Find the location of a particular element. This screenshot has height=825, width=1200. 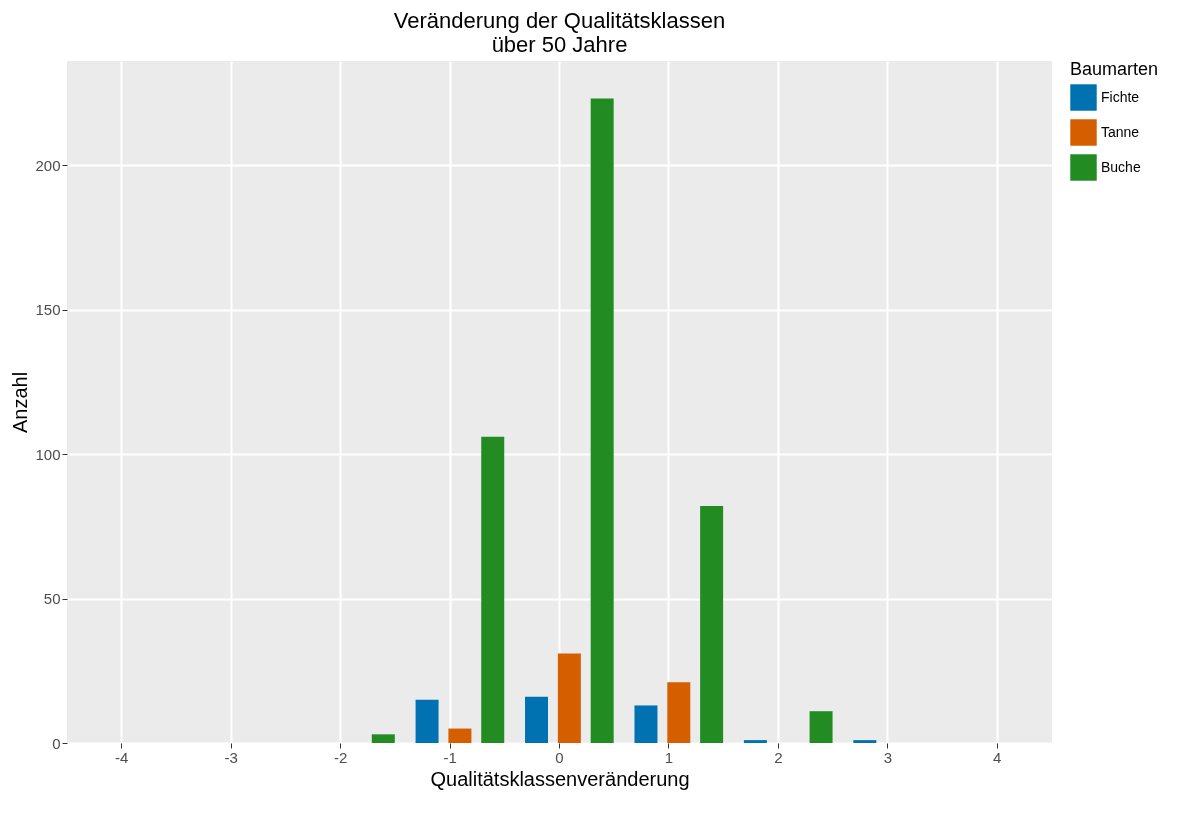

y-tick-label: 200 is located at coordinates (48, 165).